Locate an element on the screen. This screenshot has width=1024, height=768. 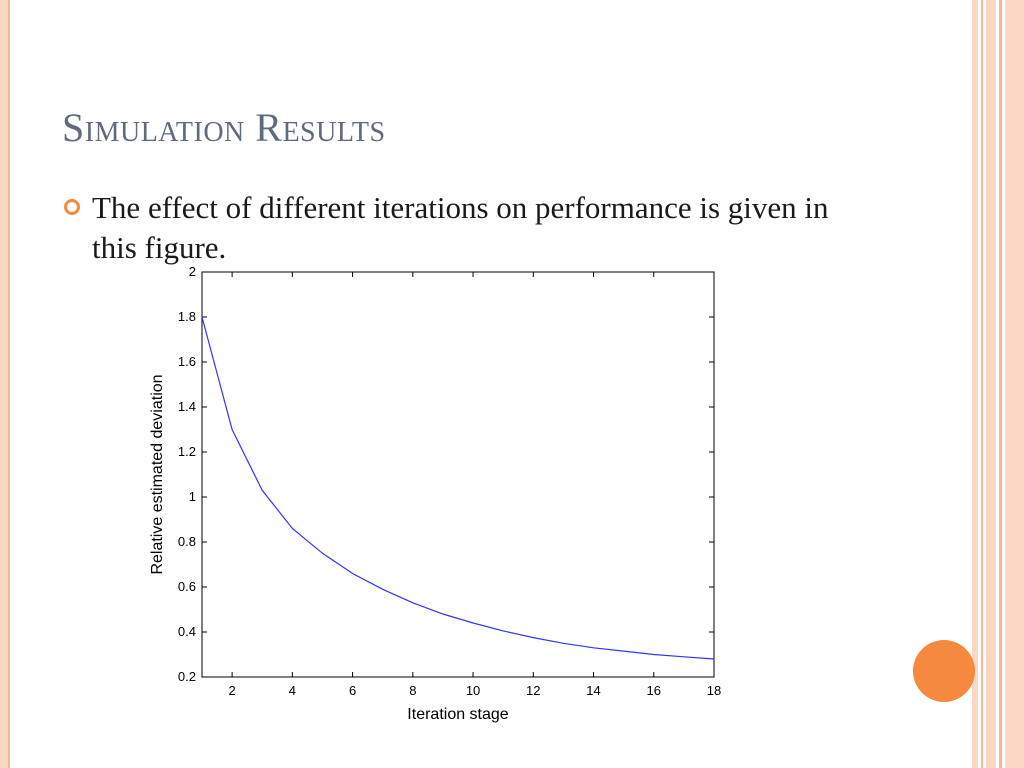
x-tick-label: 18 is located at coordinates (714, 690).